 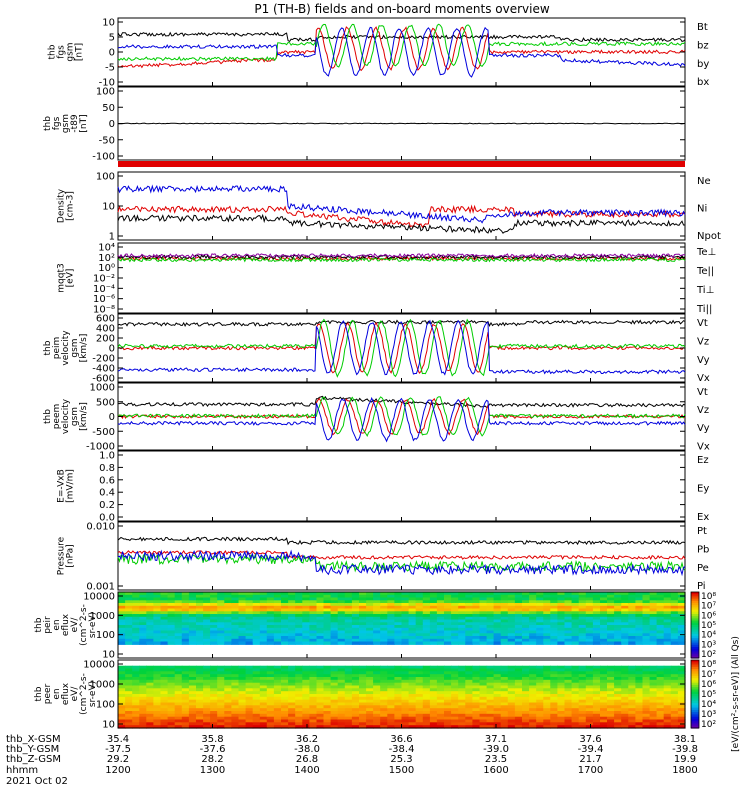 What do you see at coordinates (708, 685) in the screenshot?
I see `colorbar-tick-label: 10⁶` at bounding box center [708, 685].